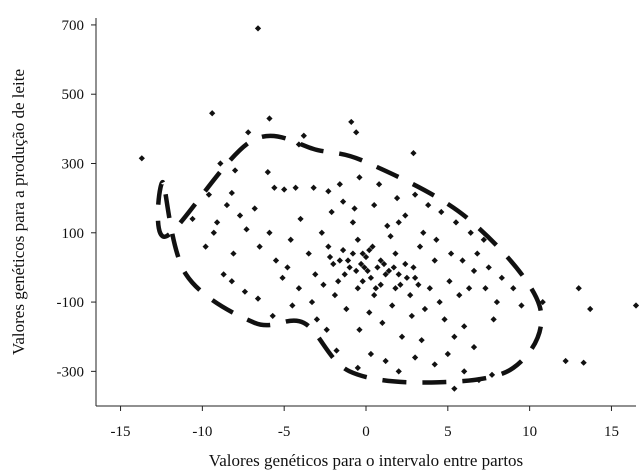 This screenshot has height=470, width=639. Describe the element at coordinates (71, 303) in the screenshot. I see `y-tick-label: -100` at that location.